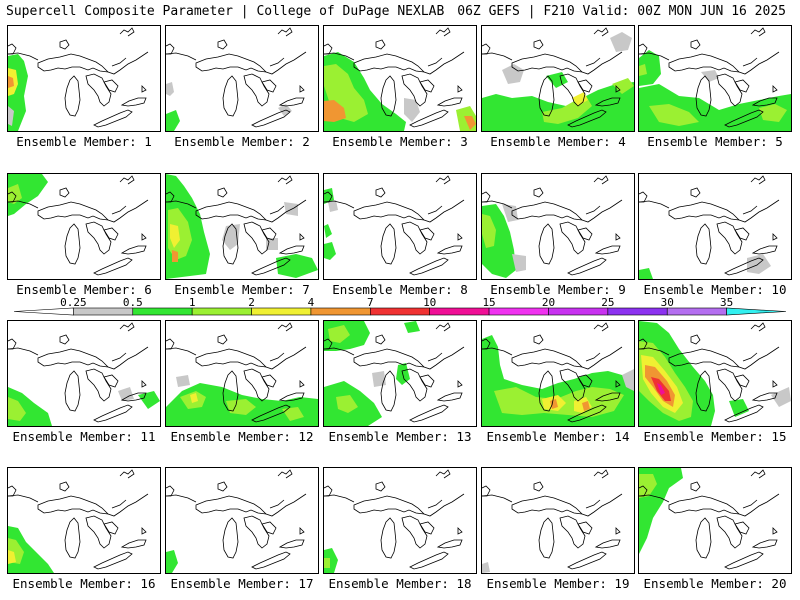 The height and width of the screenshot is (600, 800). I want to click on colorbar-tick-label: 10, so click(429, 303).